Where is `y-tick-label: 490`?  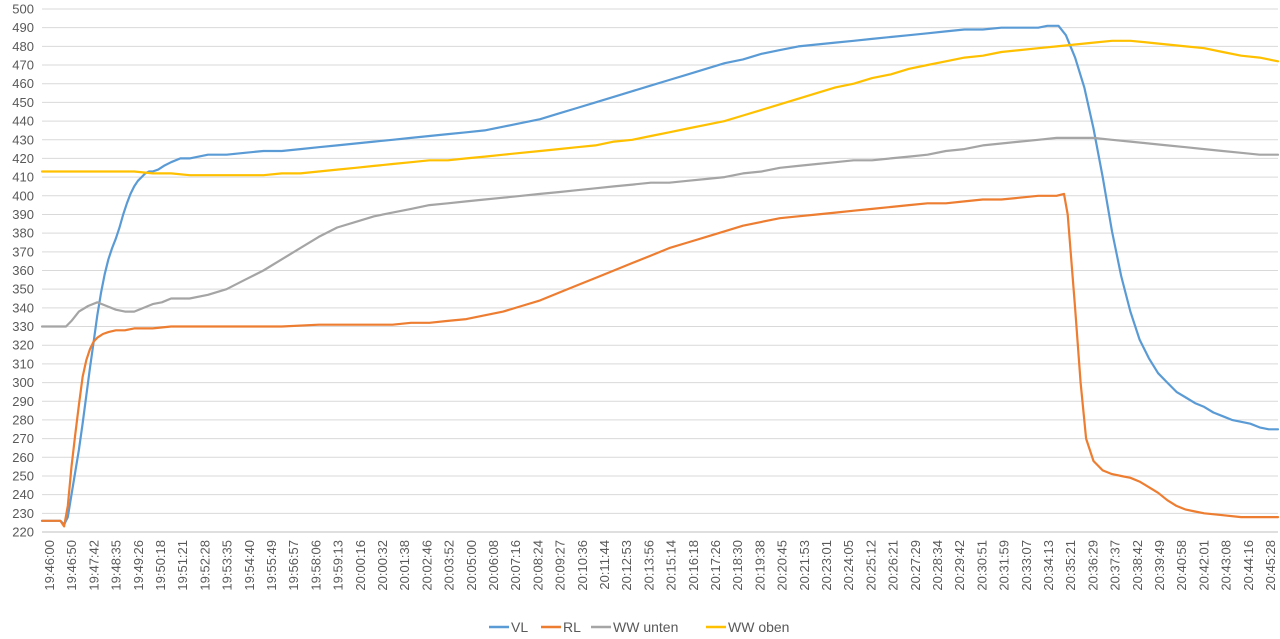 y-tick-label: 490 is located at coordinates (23, 27).